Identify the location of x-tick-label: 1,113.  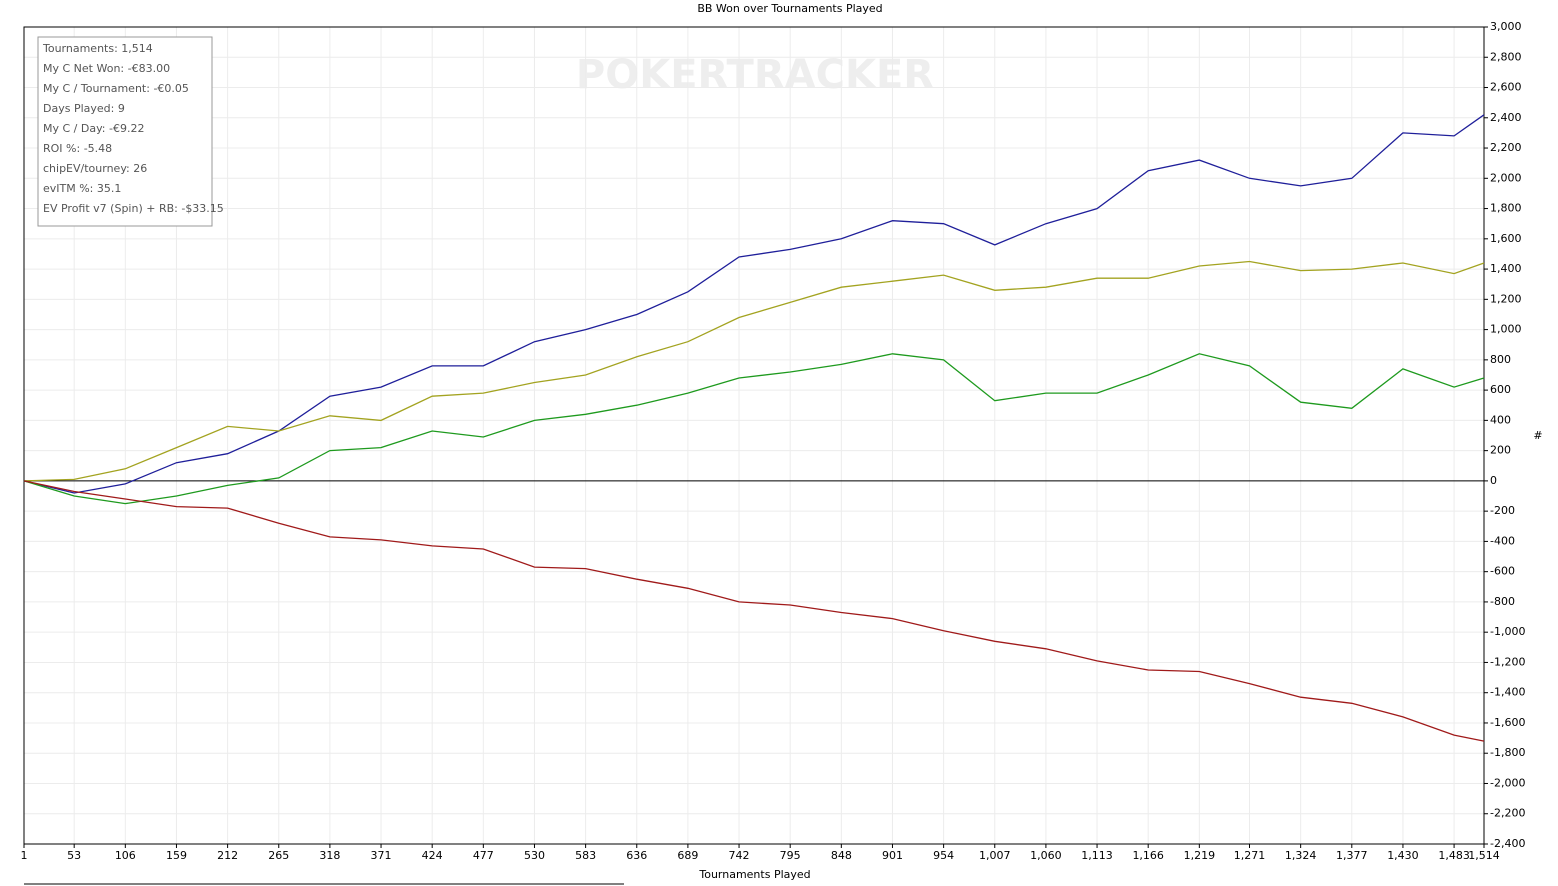
(1097, 855).